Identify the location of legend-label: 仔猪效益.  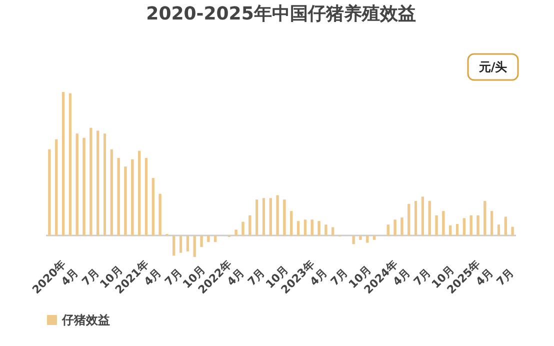
(85, 320).